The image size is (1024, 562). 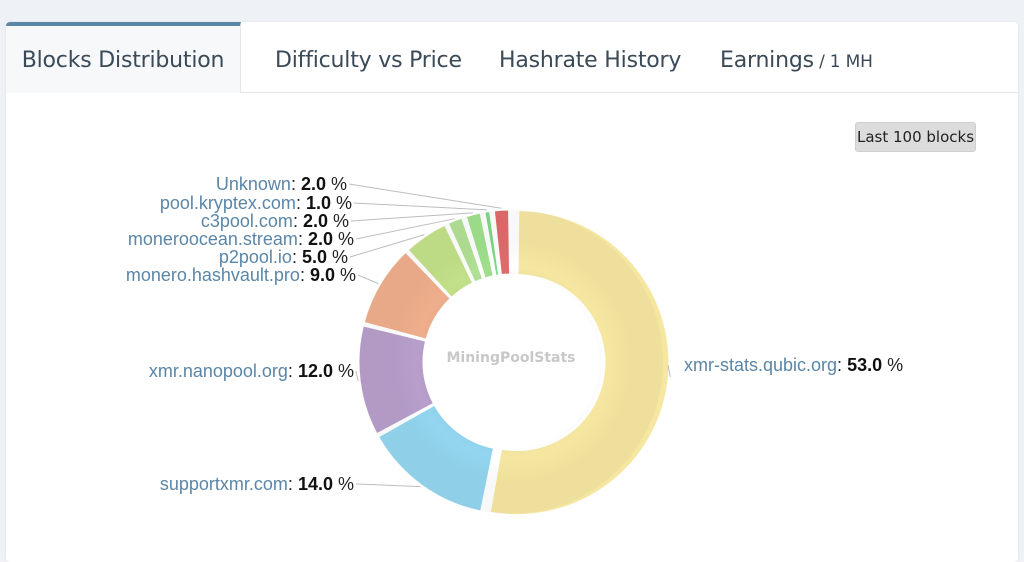 I want to click on connector-xmr-nanopool-org, so click(x=357, y=376).